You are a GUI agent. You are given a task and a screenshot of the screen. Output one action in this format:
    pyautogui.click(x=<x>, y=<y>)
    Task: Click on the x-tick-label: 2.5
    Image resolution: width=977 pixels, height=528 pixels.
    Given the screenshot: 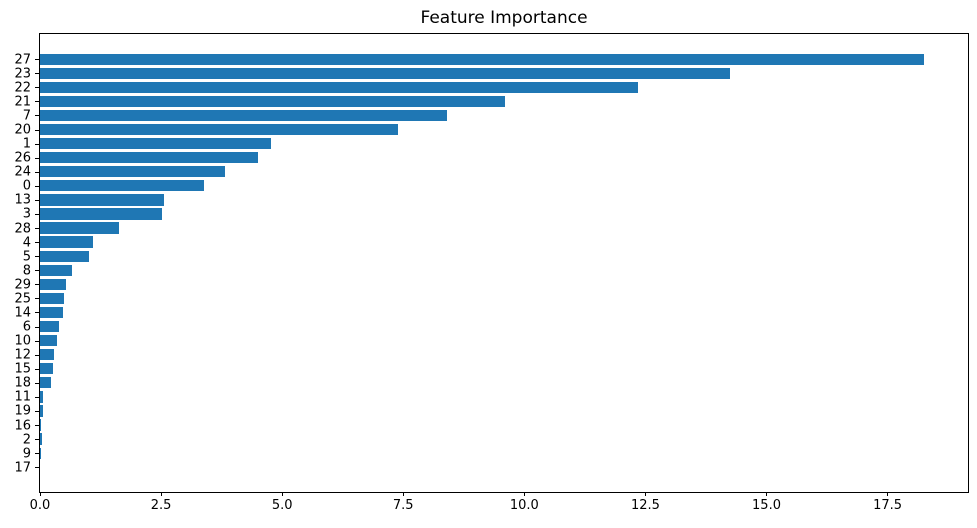 What is the action you would take?
    pyautogui.click(x=161, y=505)
    